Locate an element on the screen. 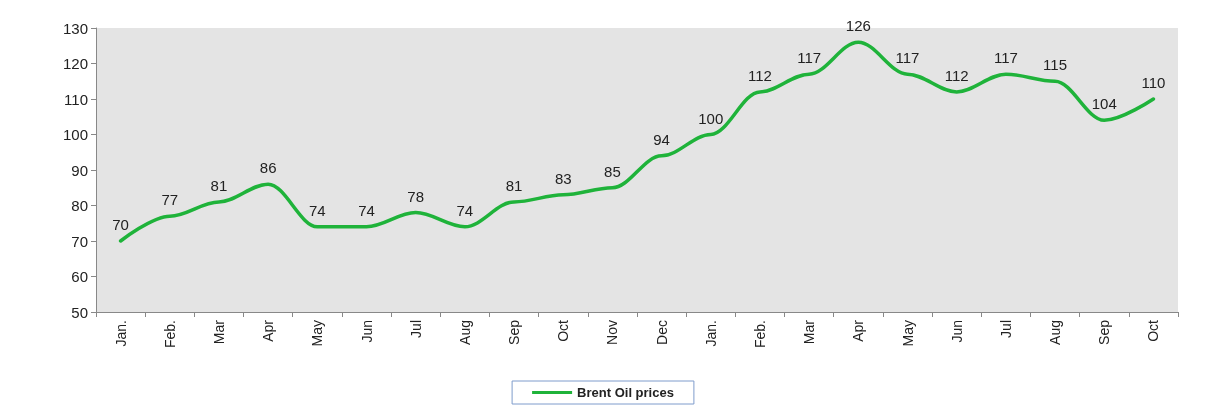  data-label: 85 is located at coordinates (612, 171).